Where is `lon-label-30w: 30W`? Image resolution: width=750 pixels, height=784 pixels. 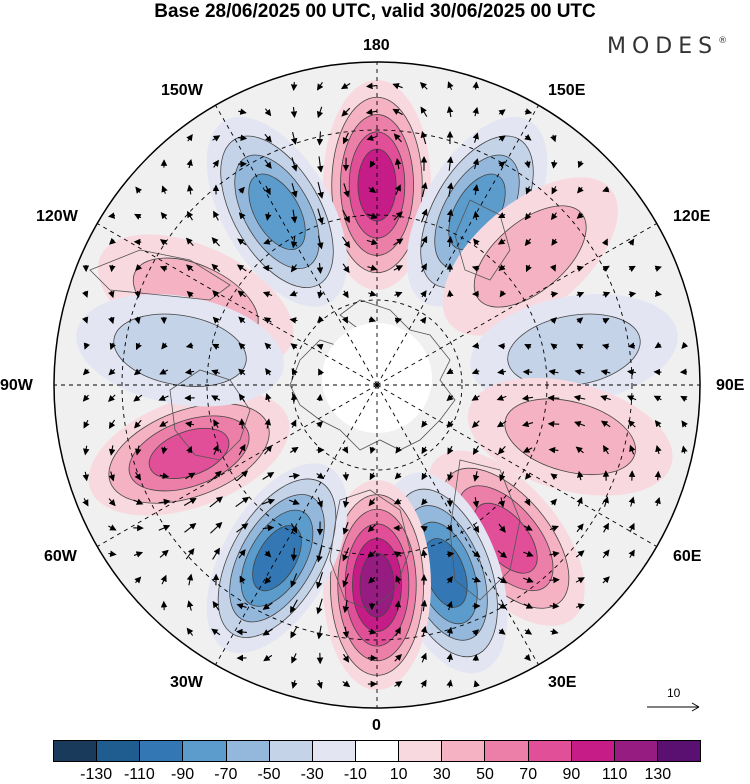 lon-label-30w: 30W is located at coordinates (186, 683).